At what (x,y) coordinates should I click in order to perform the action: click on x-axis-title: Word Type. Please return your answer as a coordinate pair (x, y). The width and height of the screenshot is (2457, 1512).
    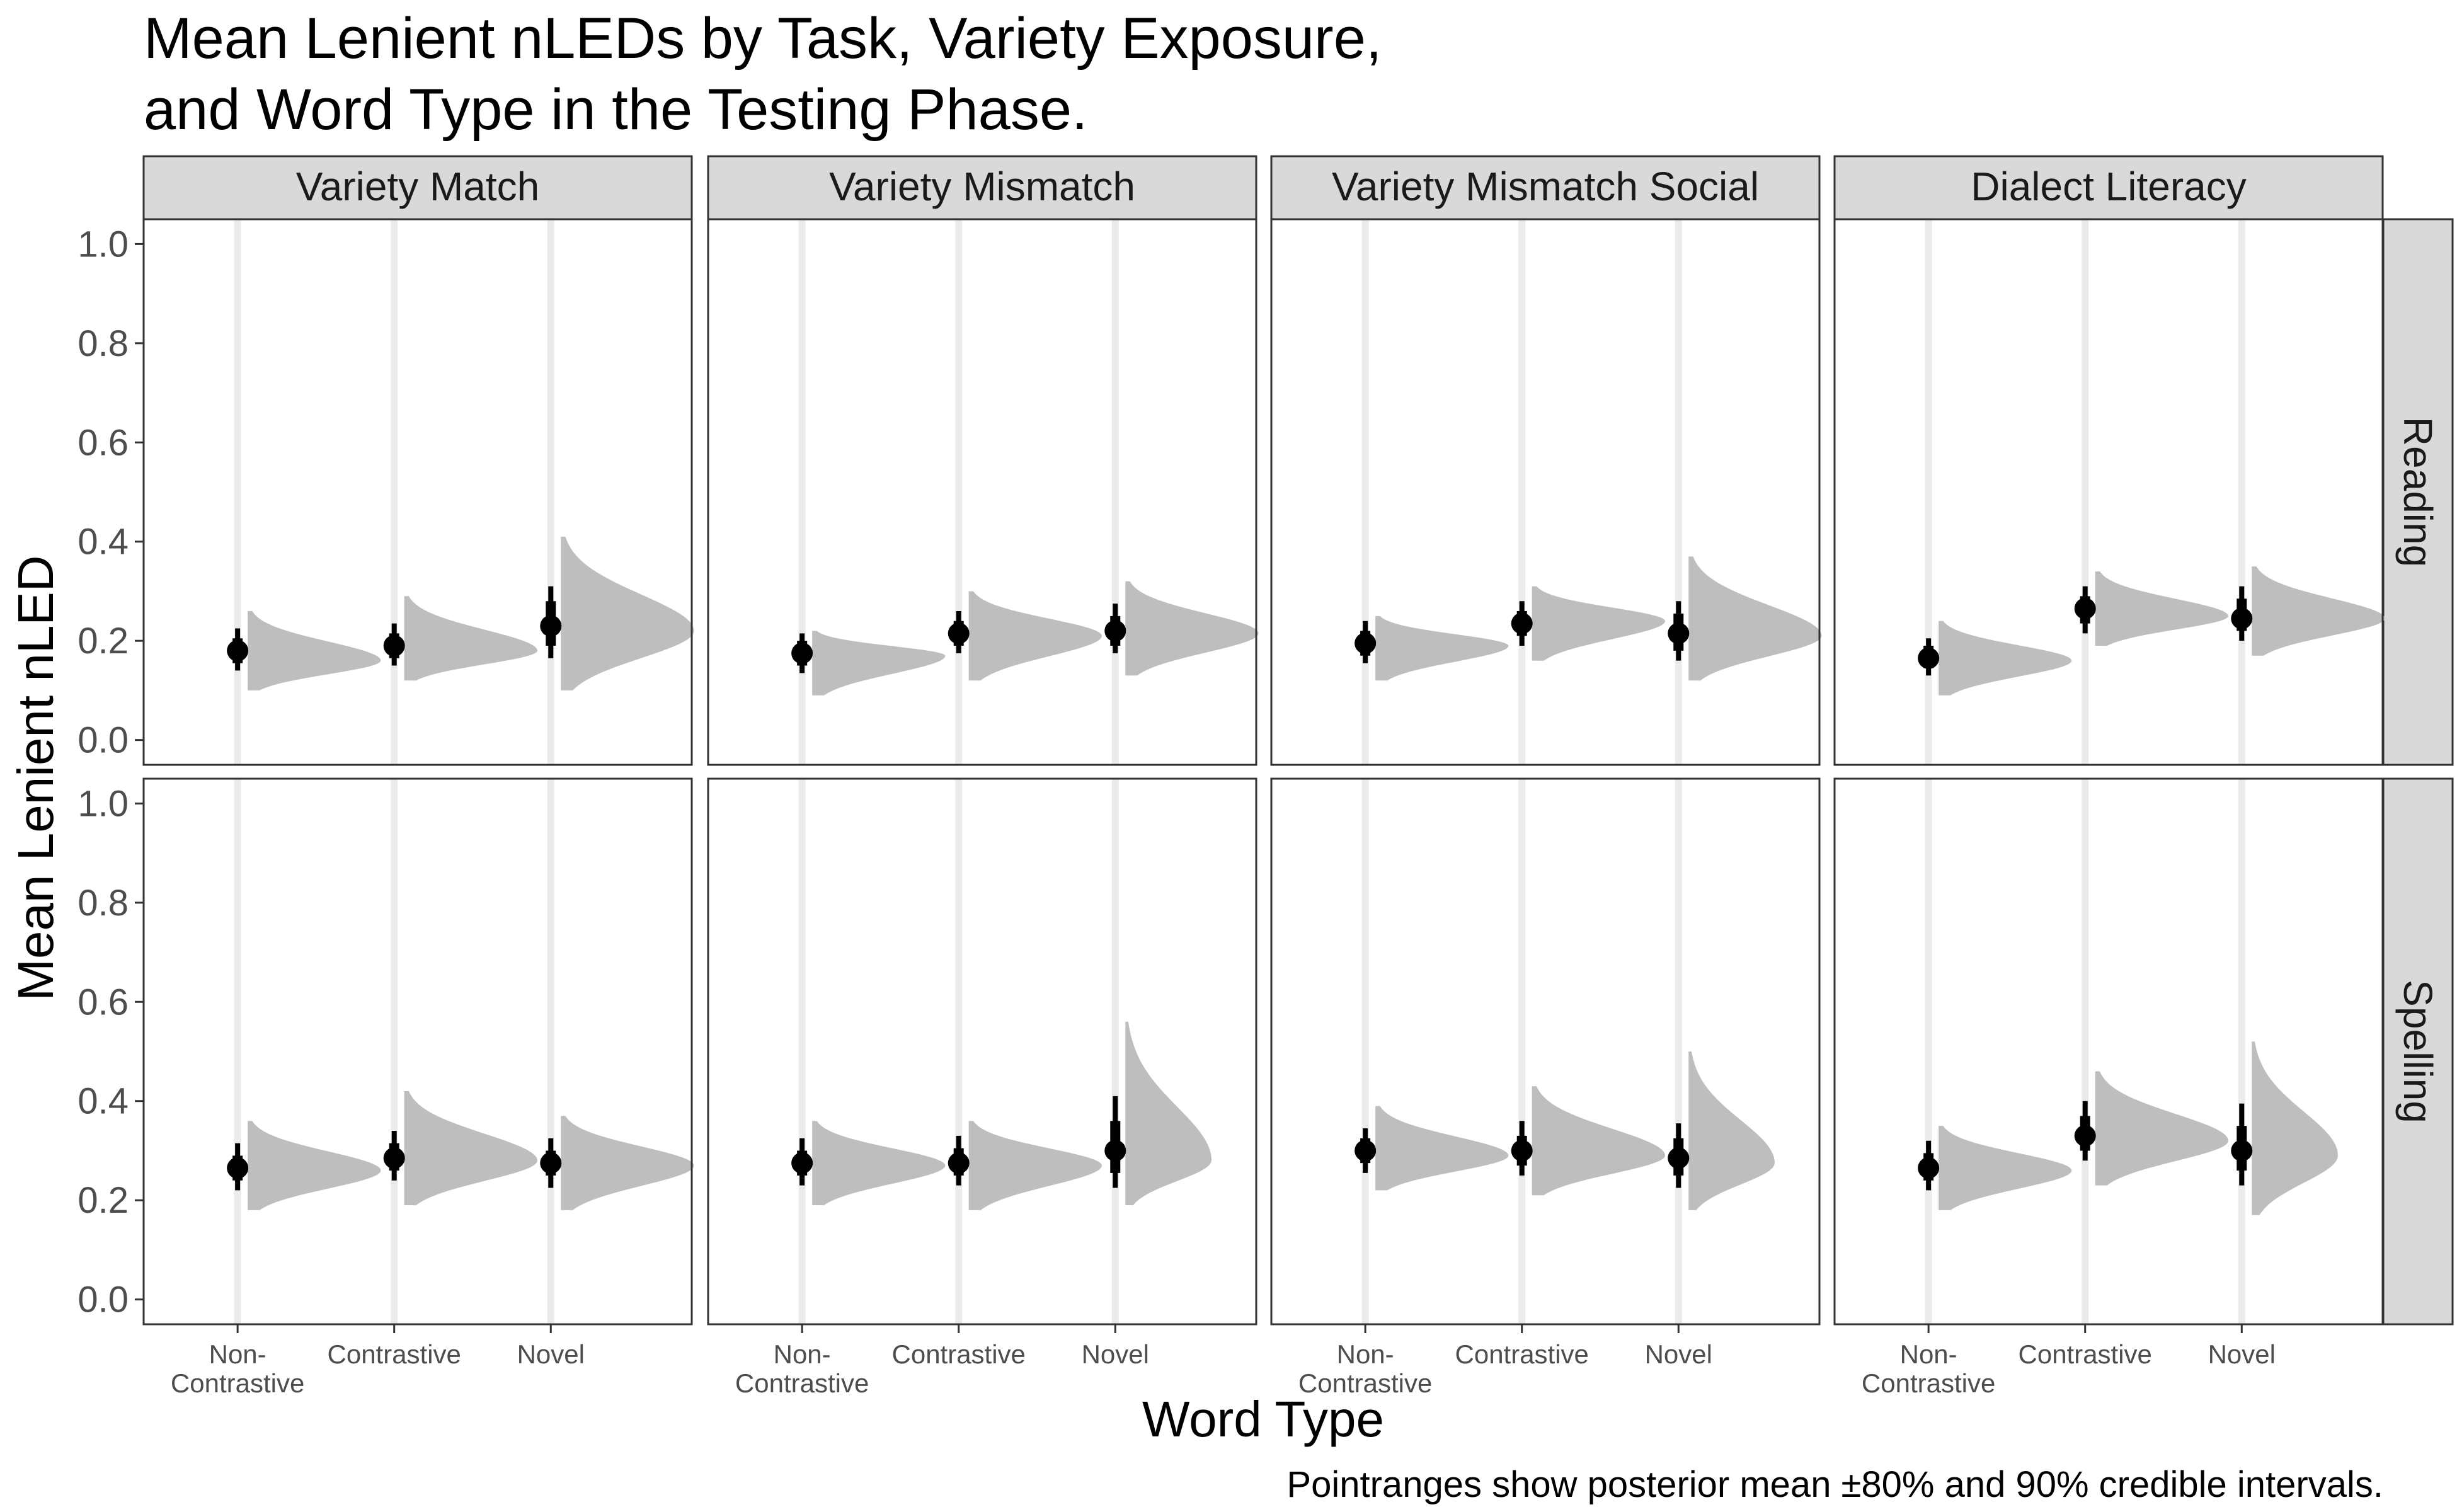
    Looking at the image, I should click on (1263, 1419).